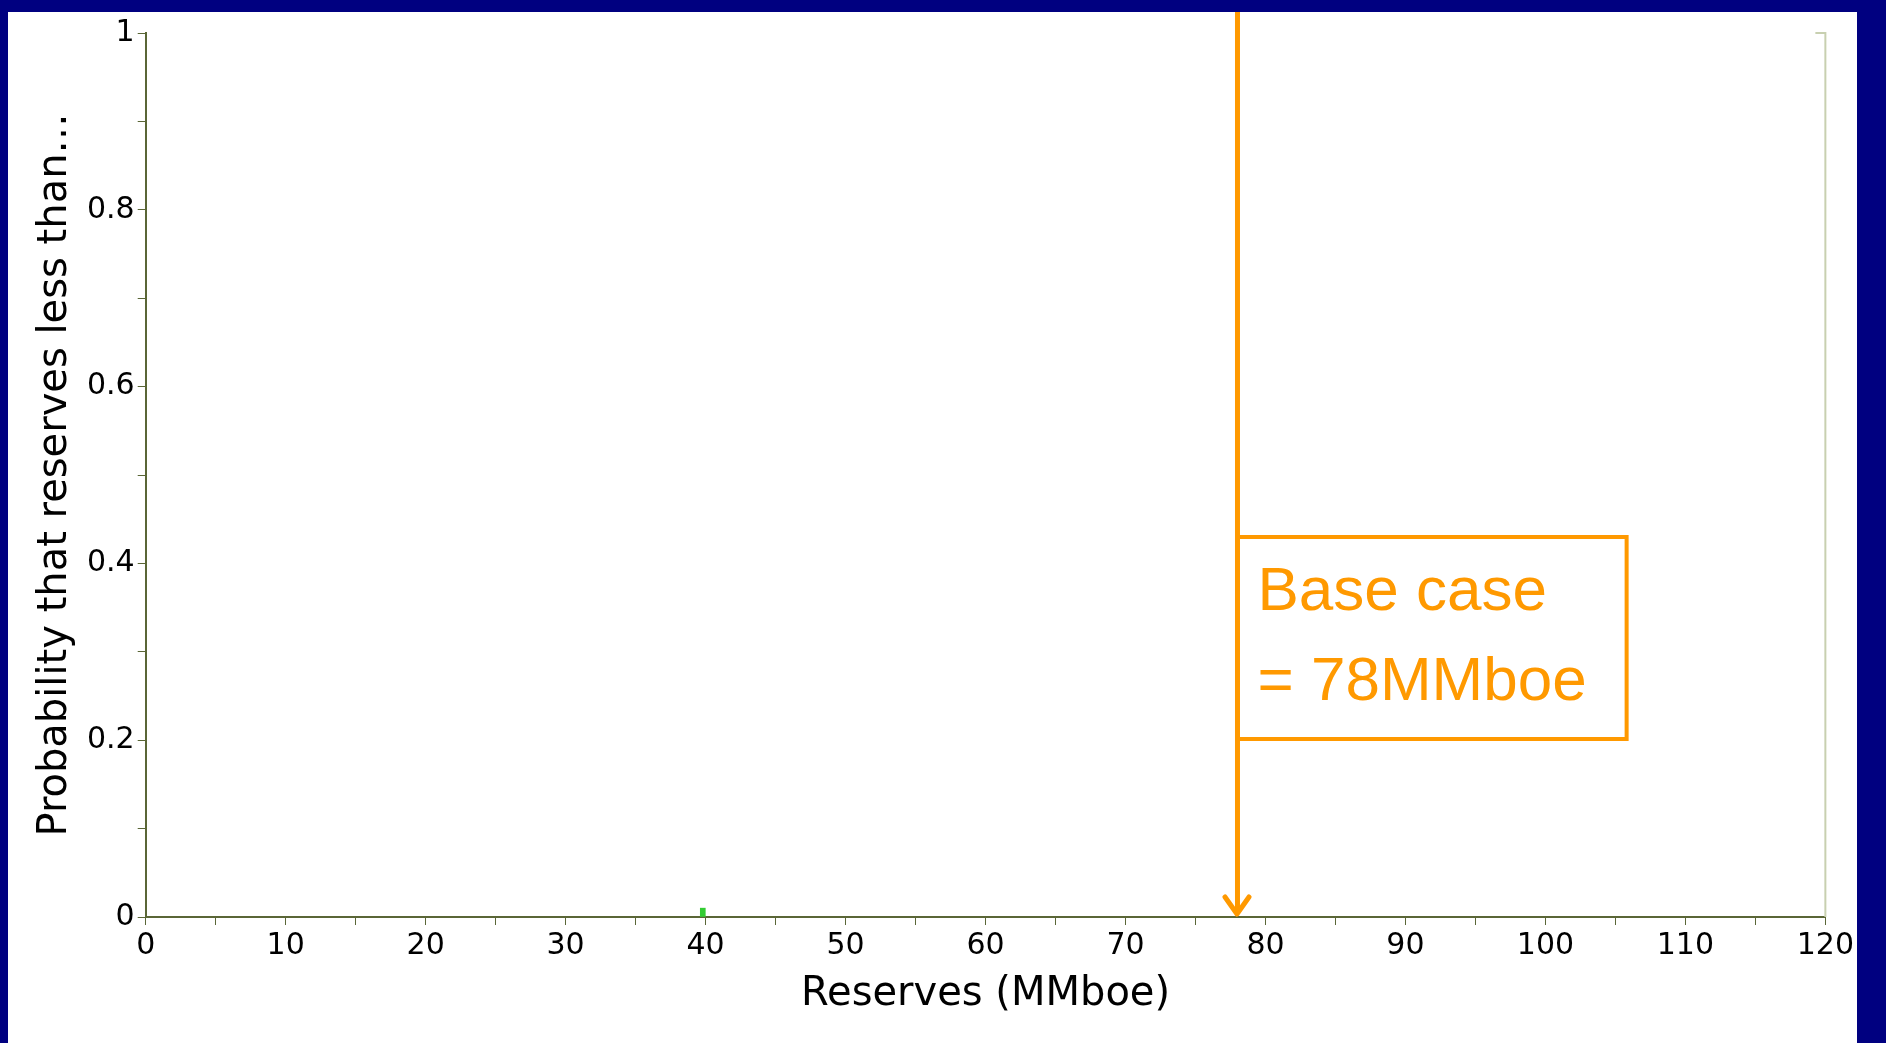  Describe the element at coordinates (110, 737) in the screenshot. I see `y-tick-label: 0.2` at that location.